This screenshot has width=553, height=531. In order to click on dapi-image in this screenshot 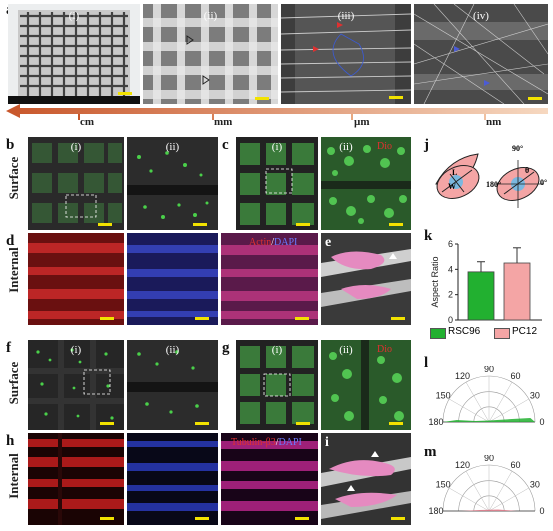, I will do `click(172, 279)`.